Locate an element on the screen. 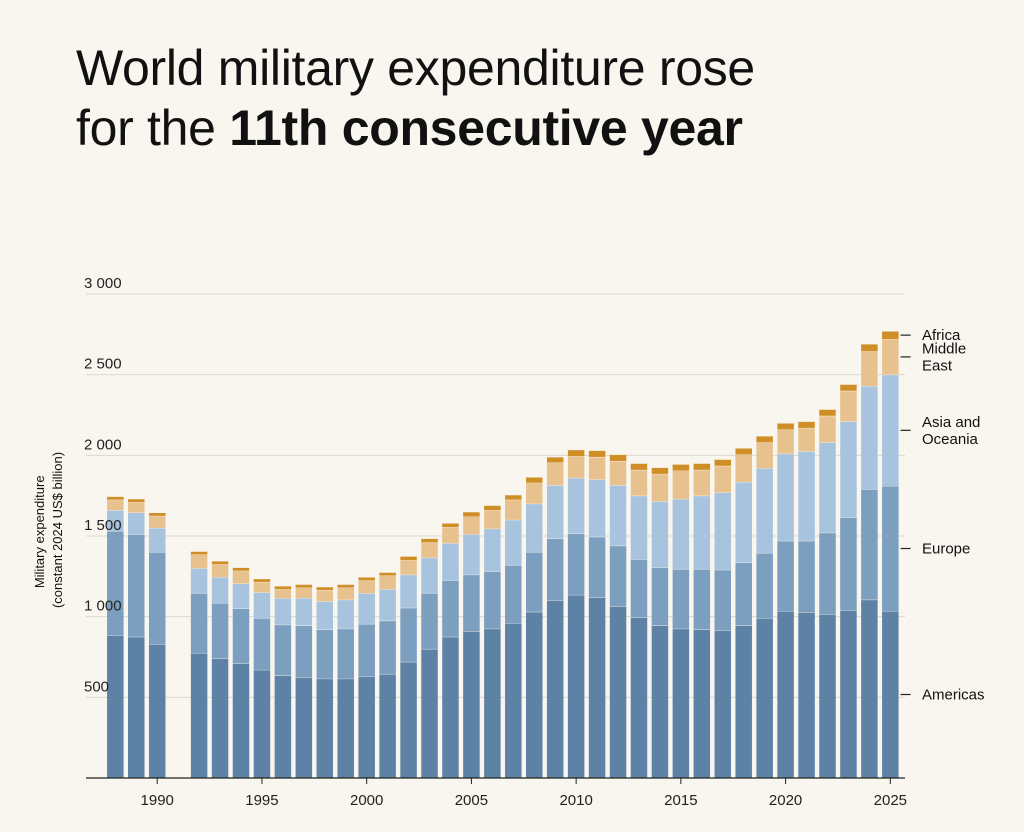 This screenshot has height=832, width=1024. title-line-2-bold: 11th consecutive year is located at coordinates (486, 128).